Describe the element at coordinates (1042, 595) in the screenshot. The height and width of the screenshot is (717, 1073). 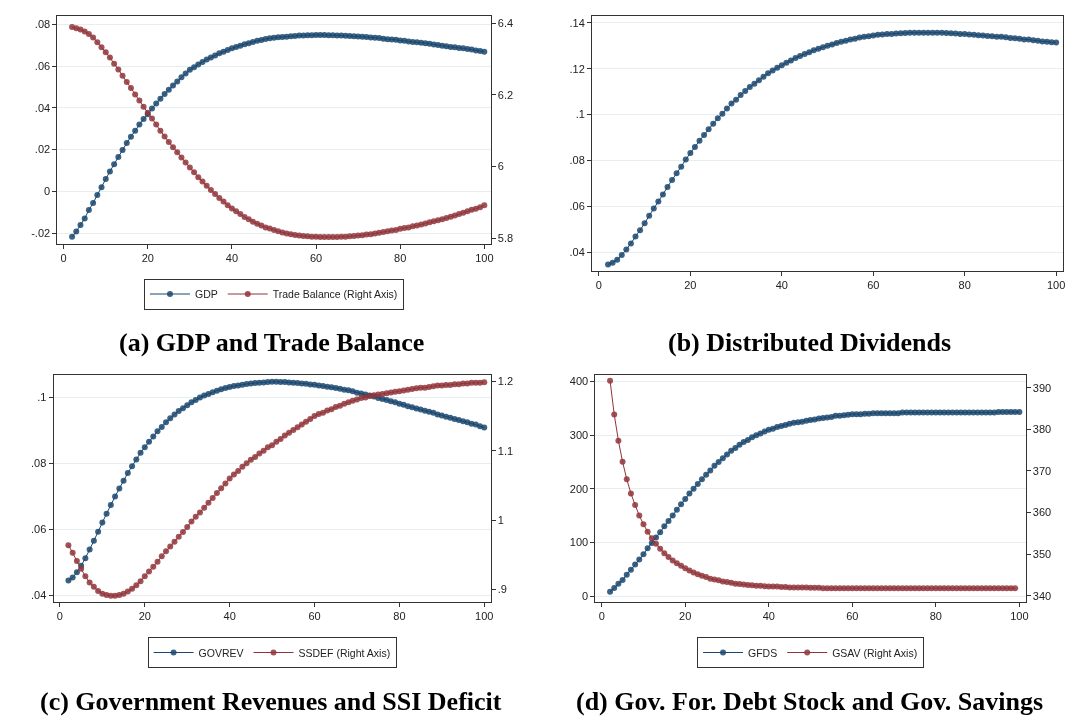
I see `y2-tick-label: 340` at that location.